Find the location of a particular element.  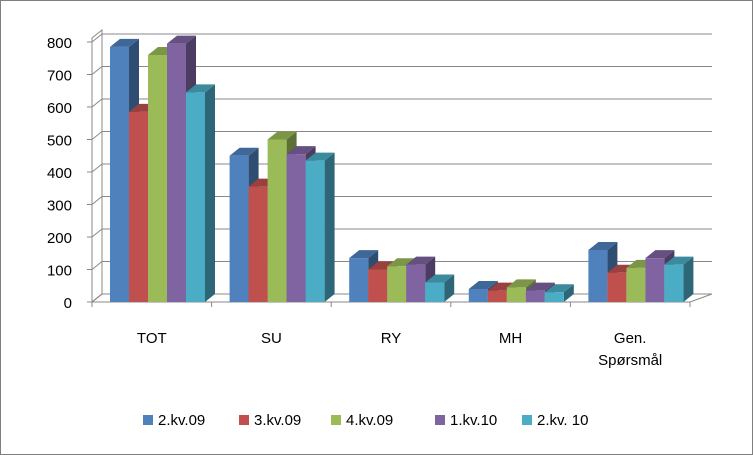

x-tick-label: Gen. Spørsmål is located at coordinates (630, 349).